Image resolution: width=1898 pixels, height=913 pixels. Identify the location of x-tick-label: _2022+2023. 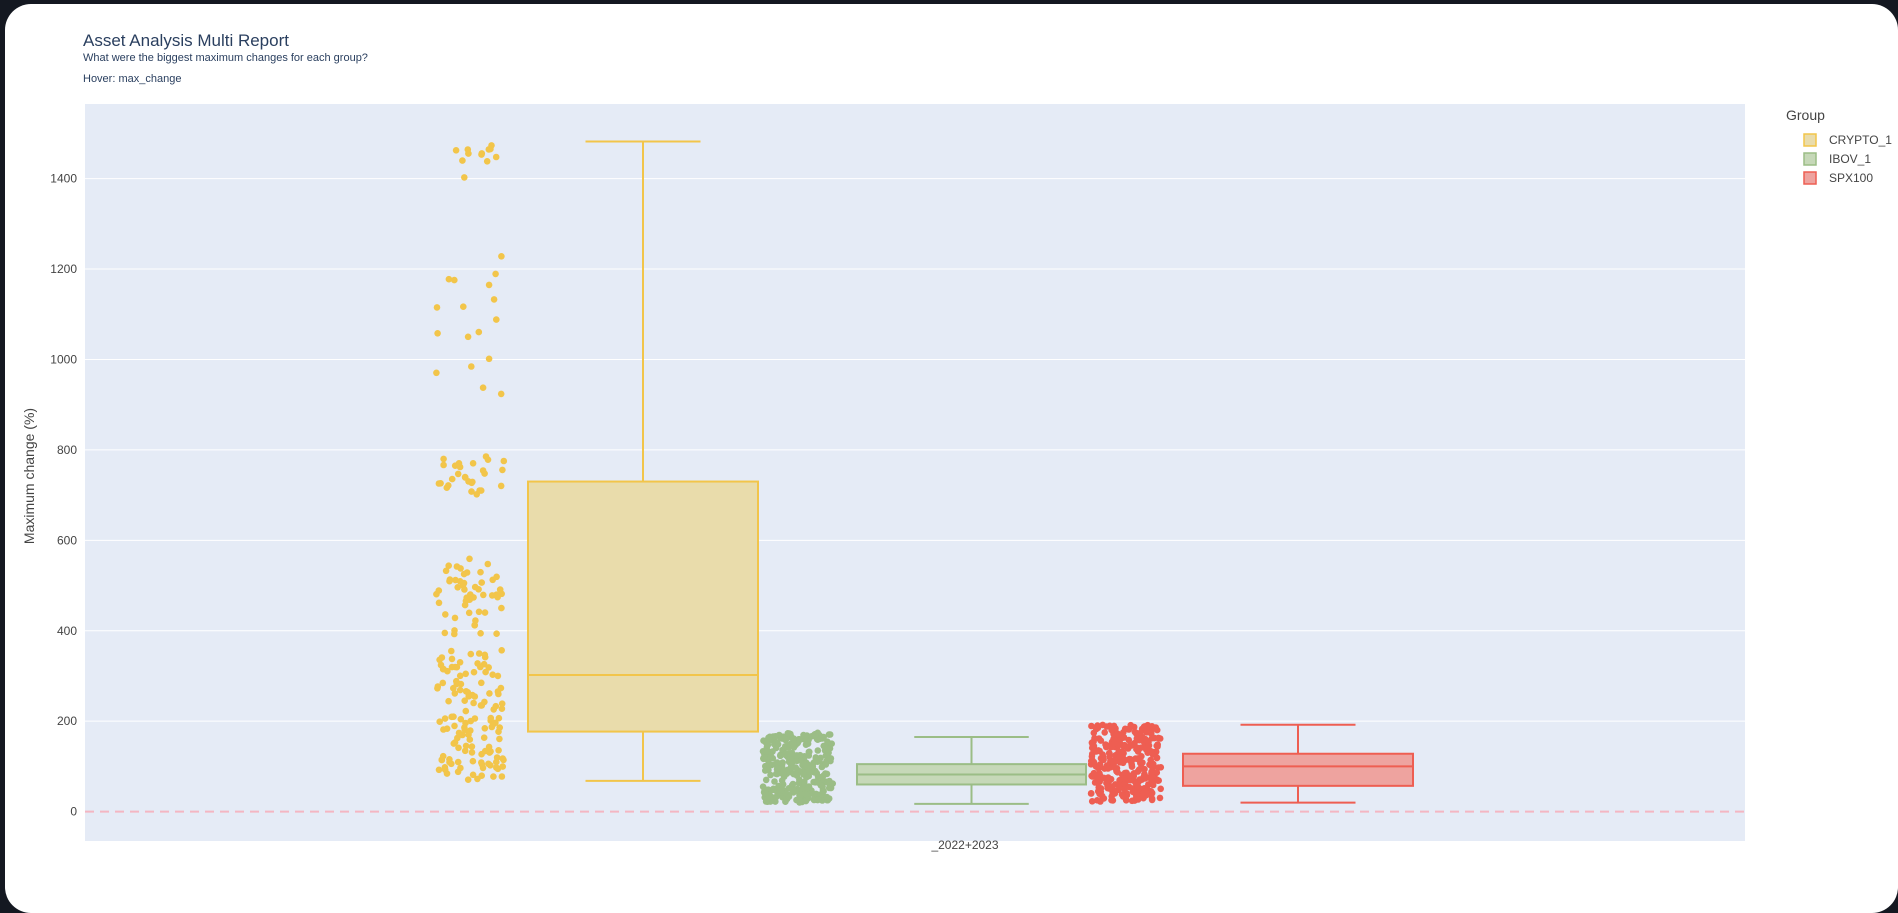
(964, 845).